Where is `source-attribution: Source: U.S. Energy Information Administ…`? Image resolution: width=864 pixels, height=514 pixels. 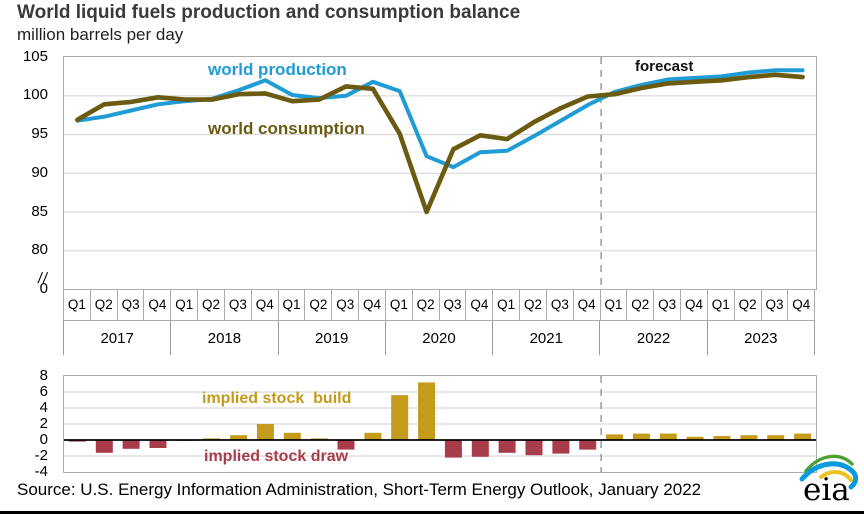
source-attribution: Source: U.S. Energy Information Administ… is located at coordinates (359, 489).